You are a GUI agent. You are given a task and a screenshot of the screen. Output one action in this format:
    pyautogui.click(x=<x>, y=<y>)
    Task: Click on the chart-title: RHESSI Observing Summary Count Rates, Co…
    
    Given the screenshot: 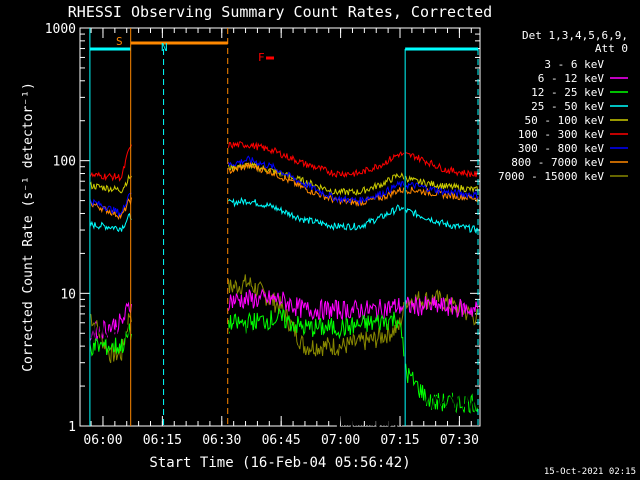 What is the action you would take?
    pyautogui.click(x=280, y=12)
    